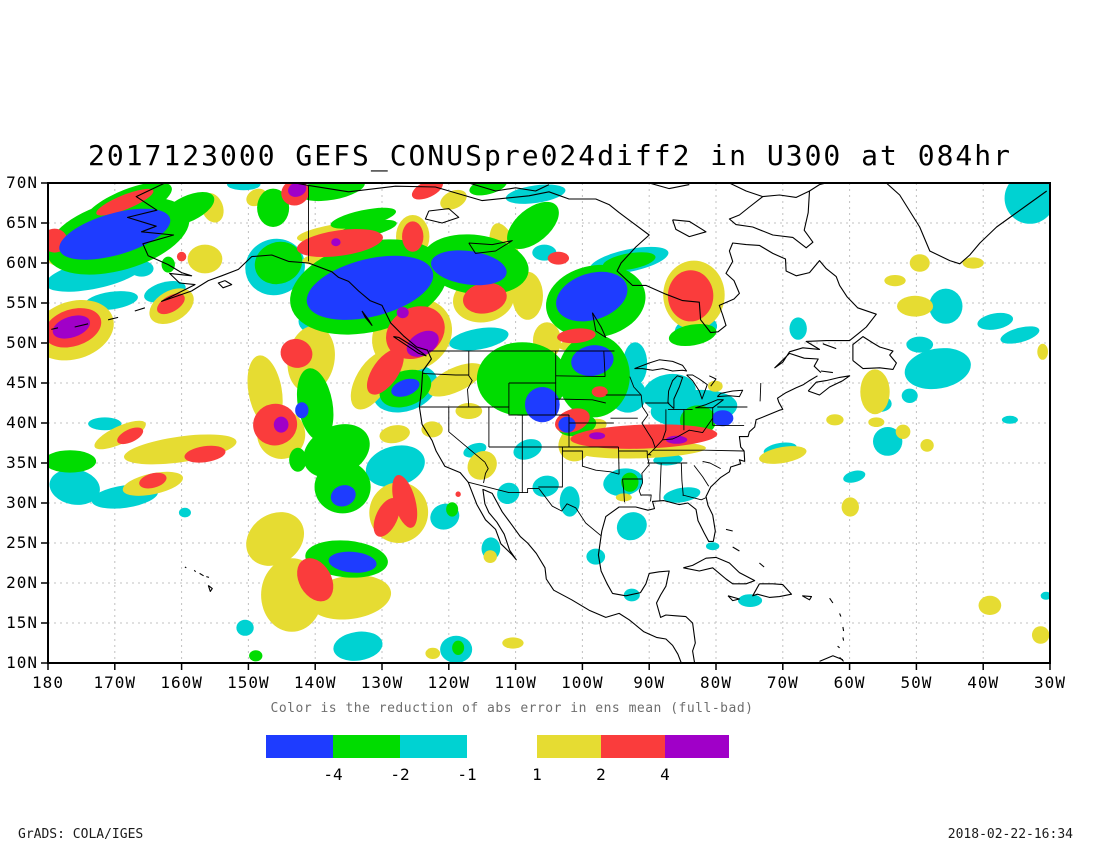 The image size is (1100, 850). What do you see at coordinates (22, 462) in the screenshot?
I see `lat-tick-label: 35N` at bounding box center [22, 462].